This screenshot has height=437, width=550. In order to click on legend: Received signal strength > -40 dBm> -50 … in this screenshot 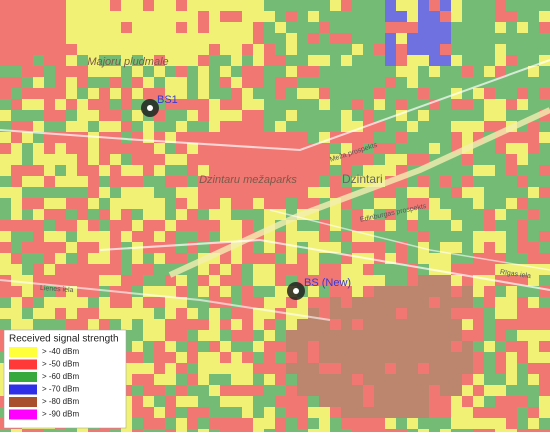, I will do `click(65, 379)`.